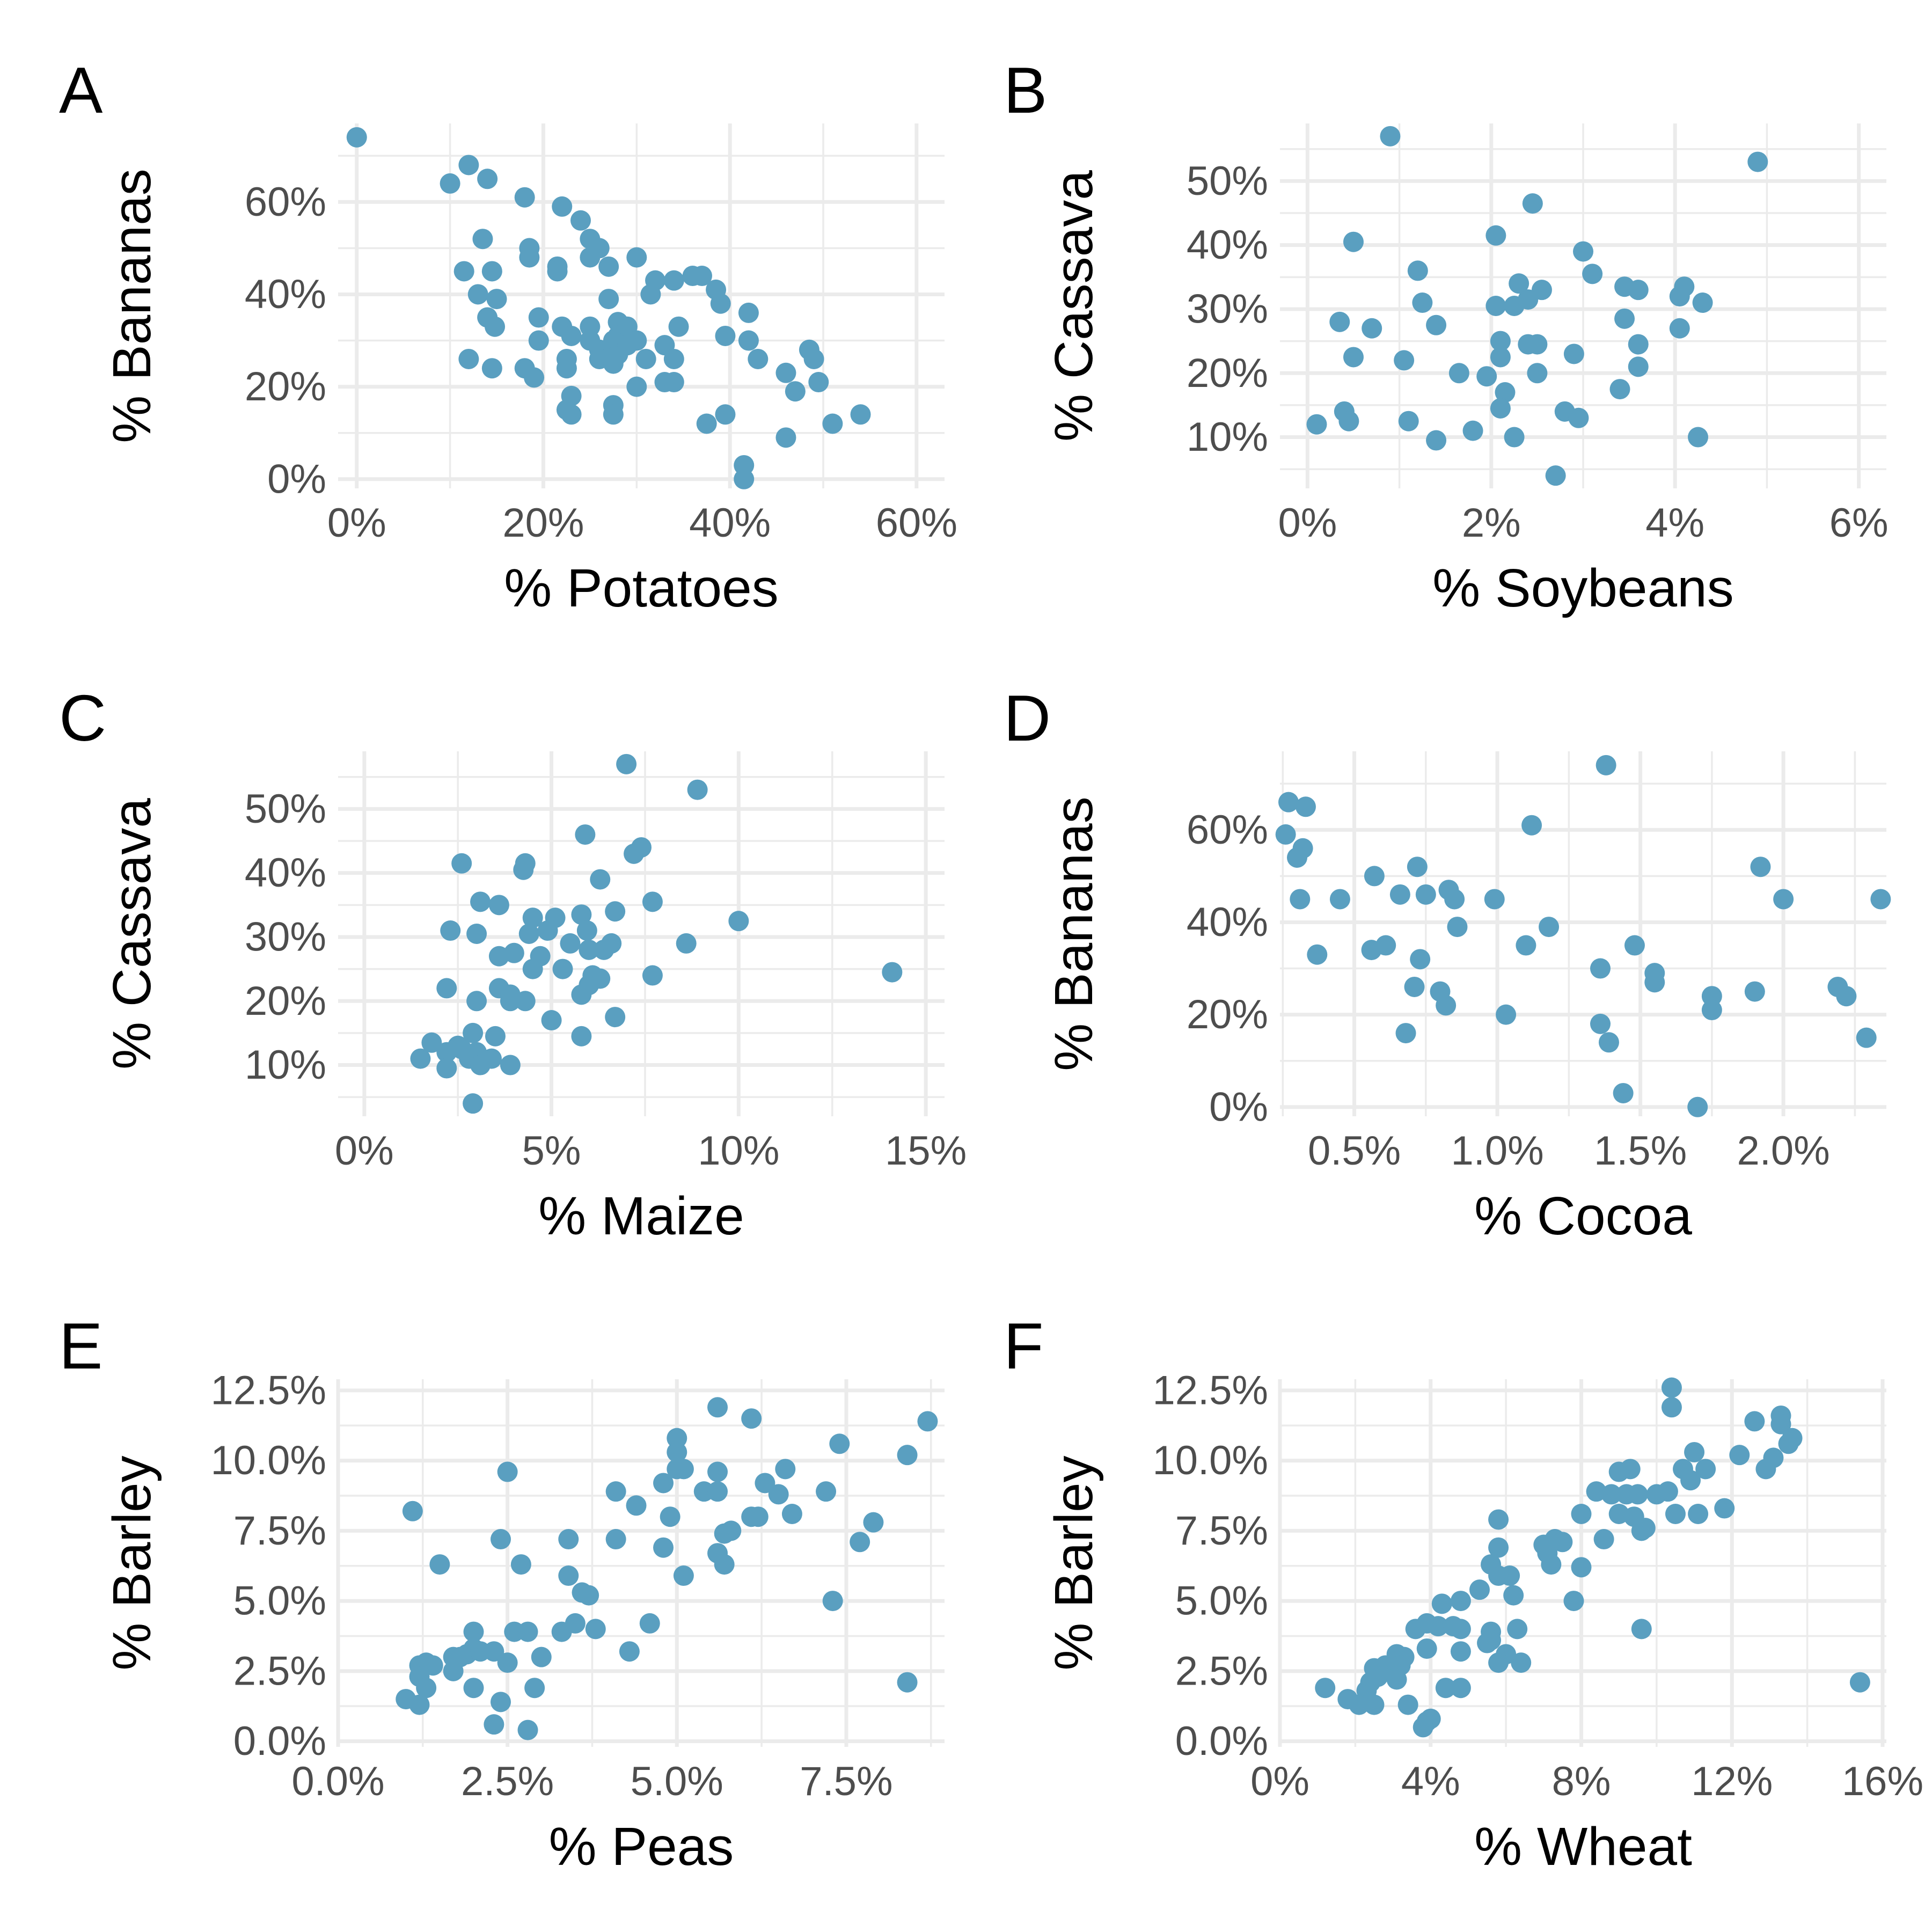  I want to click on y-tick-label: 10.0%, so click(269, 1460).